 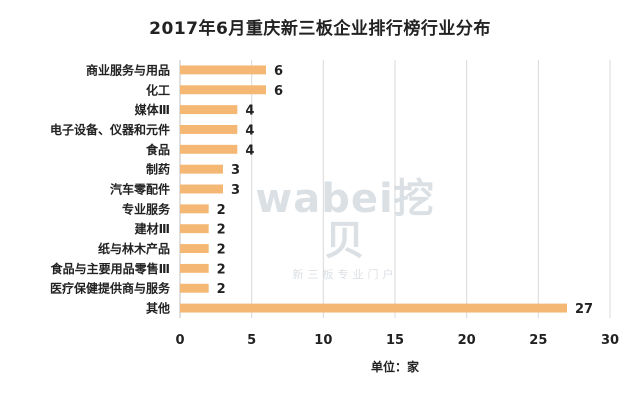 What do you see at coordinates (157, 149) in the screenshot?
I see `category-label: 食品` at bounding box center [157, 149].